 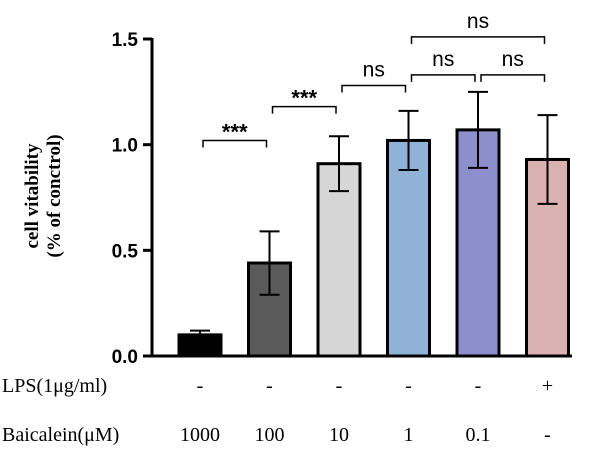 I want to click on treatment-value: 10, so click(x=339, y=435).